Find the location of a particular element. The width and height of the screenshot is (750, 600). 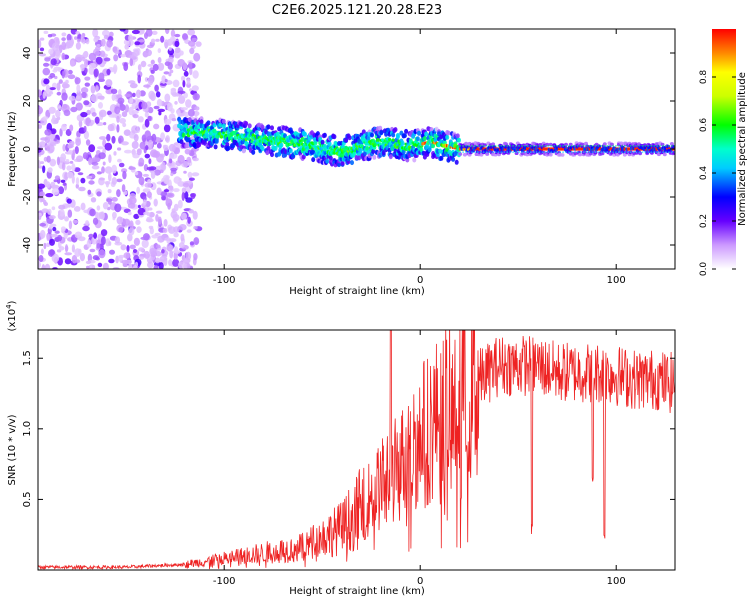

spectrogram-ytick-label: 40 is located at coordinates (27, 53).